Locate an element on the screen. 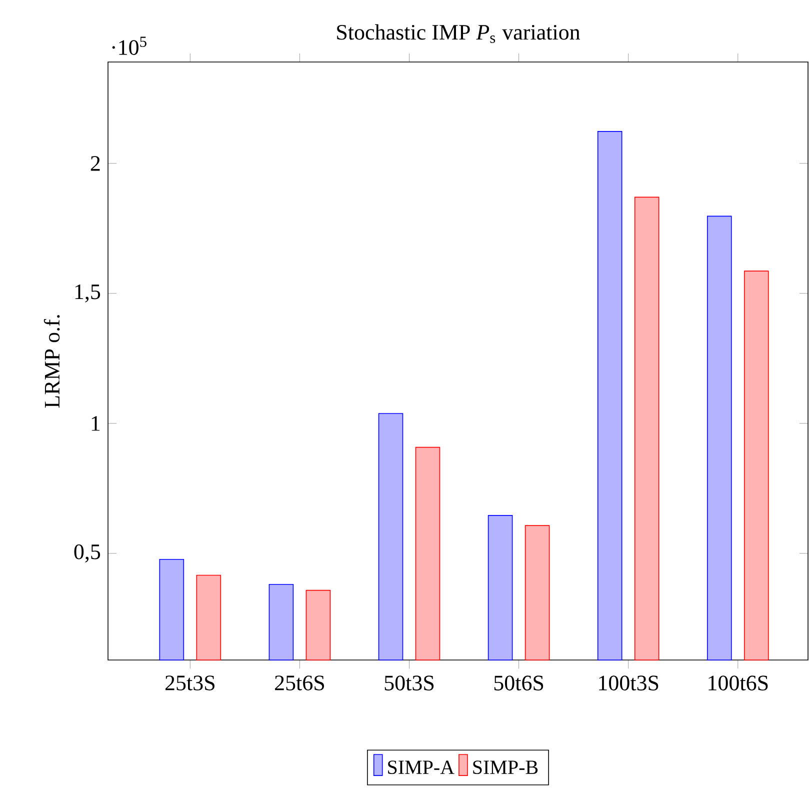  chart-title: Stochastic IMP P$_{s}$ variation is located at coordinates (458, 33).